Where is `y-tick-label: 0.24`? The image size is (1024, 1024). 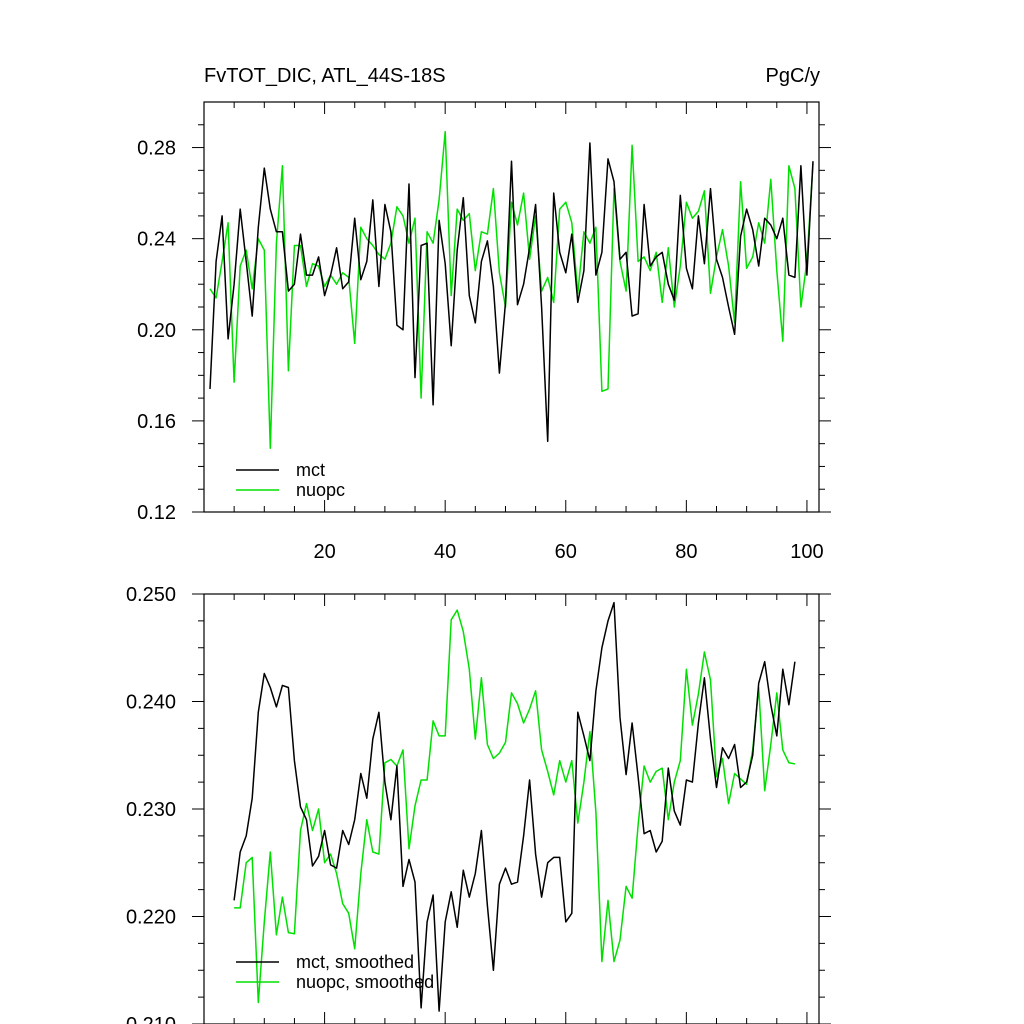
y-tick-label: 0.24 is located at coordinates (156, 240).